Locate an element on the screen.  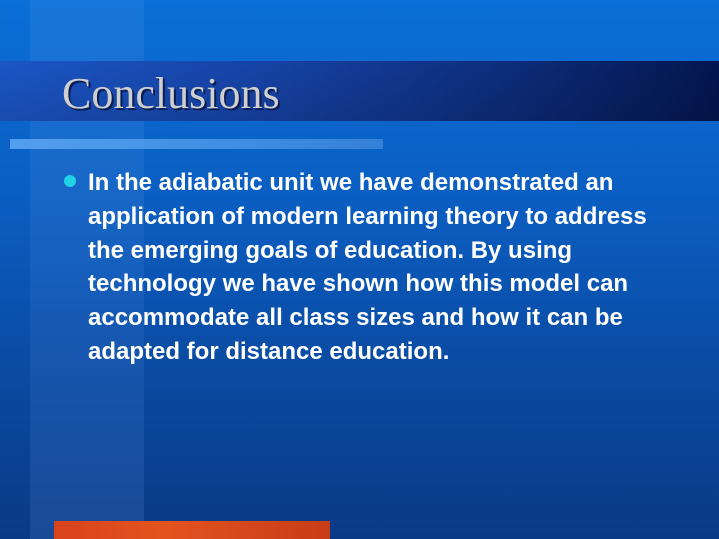
bottom-accent-bar is located at coordinates (192, 530).